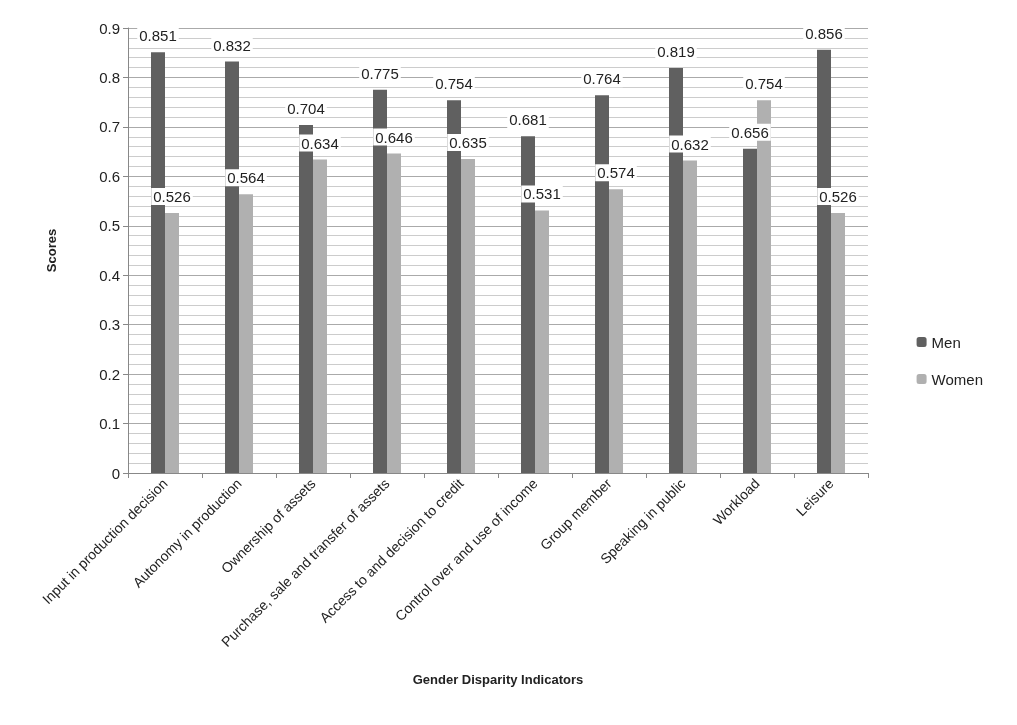  Describe the element at coordinates (232, 45) in the screenshot. I see `data-label: 0.832` at that location.